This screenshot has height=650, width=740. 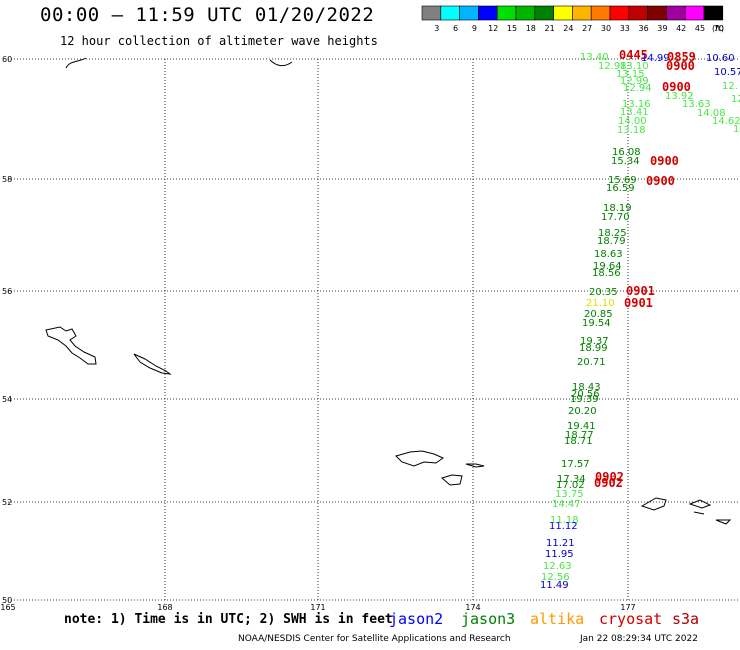 I want to click on obs-wave-height: 13.15, so click(x=630, y=74).